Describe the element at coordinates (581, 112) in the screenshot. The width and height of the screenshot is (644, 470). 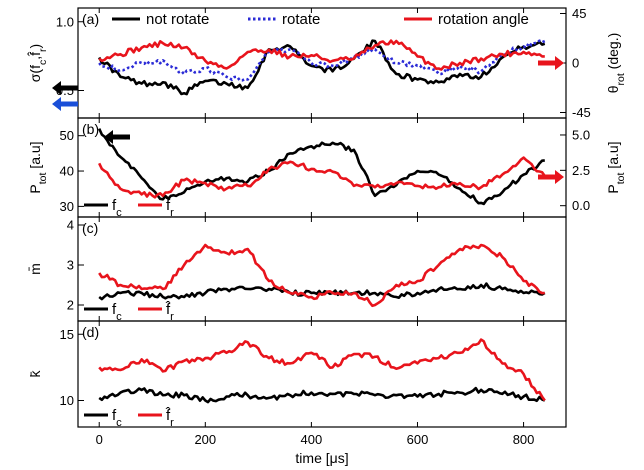
I see `y2-tick-label: -45` at that location.